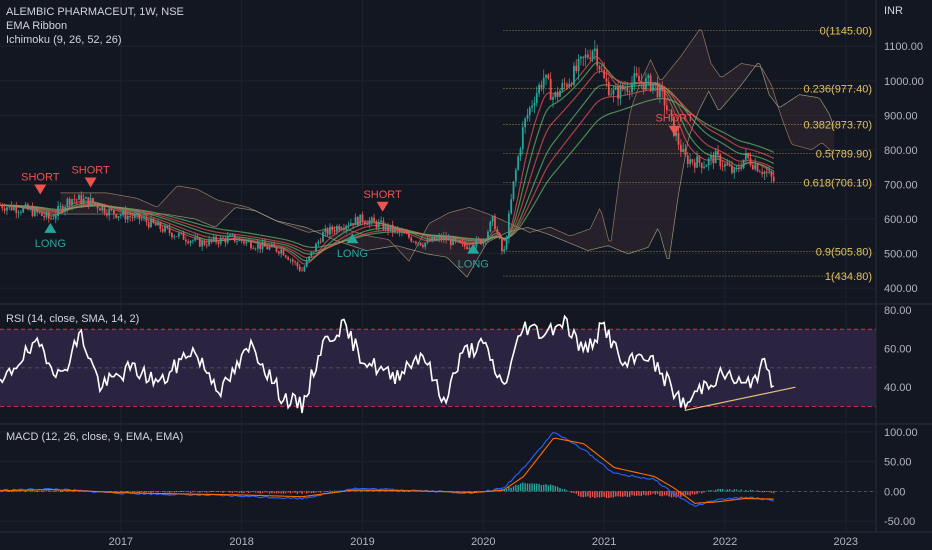 This screenshot has height=550, width=932. I want to click on symbol-title: ALEMBIC PHARMACEUT, 1W, NSE, so click(95, 12).